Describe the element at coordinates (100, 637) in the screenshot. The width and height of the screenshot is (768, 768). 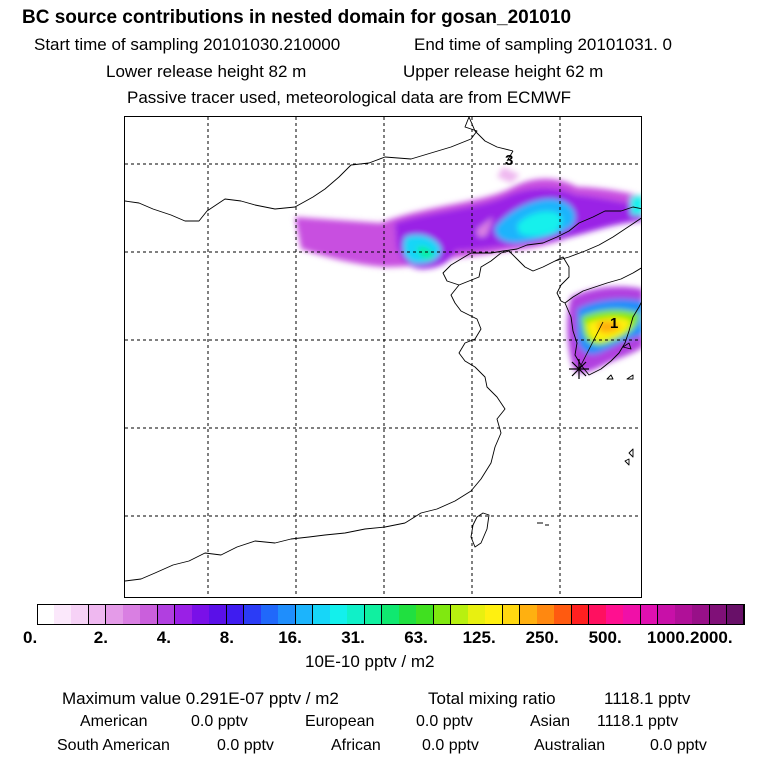
I see `colorbar-tick-label: 2.` at that location.